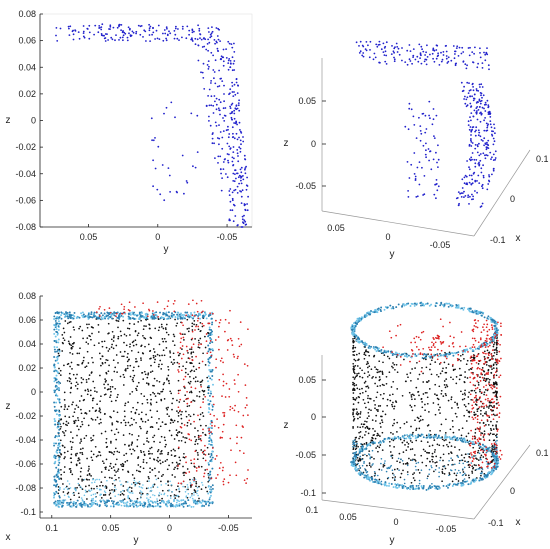 The image size is (550, 549). What do you see at coordinates (519, 199) in the screenshot?
I see `x-ticks-tr: 0.10-0.1` at bounding box center [519, 199].